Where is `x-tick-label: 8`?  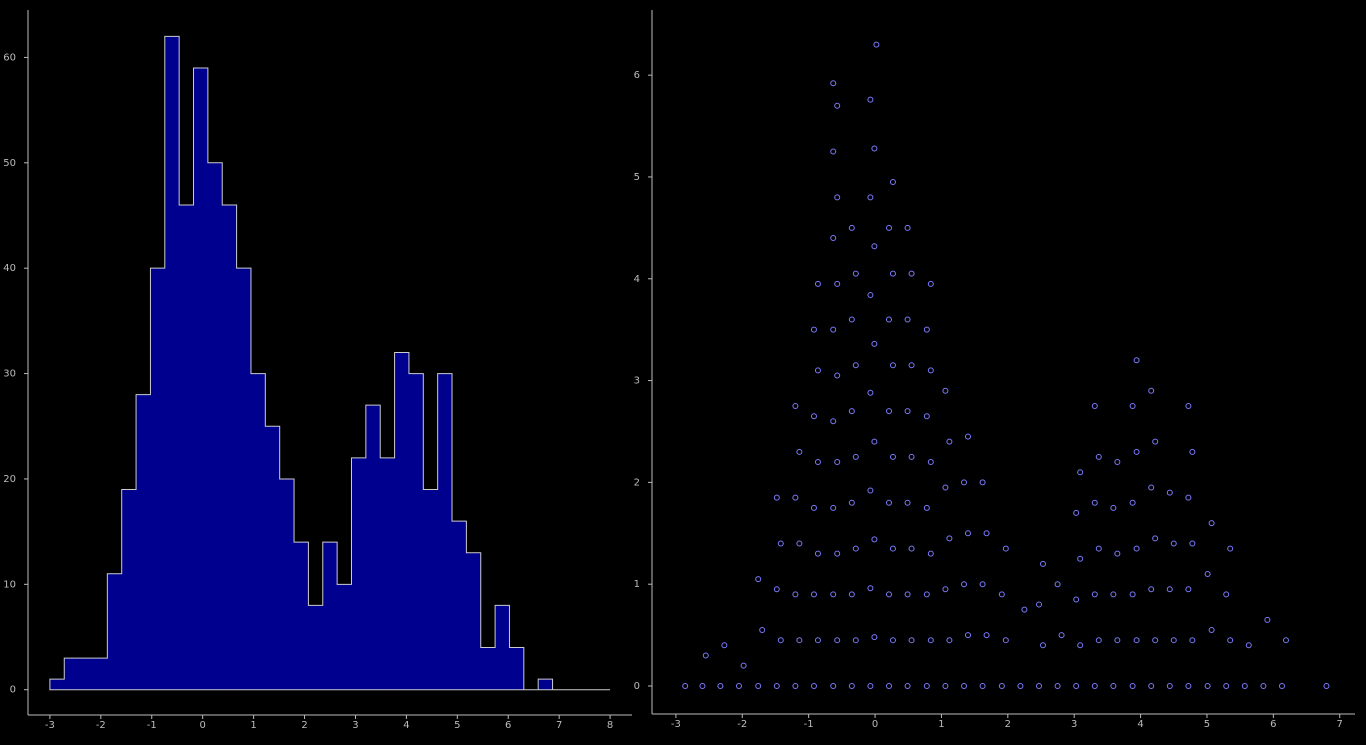
x-tick-label: 8 is located at coordinates (610, 725).